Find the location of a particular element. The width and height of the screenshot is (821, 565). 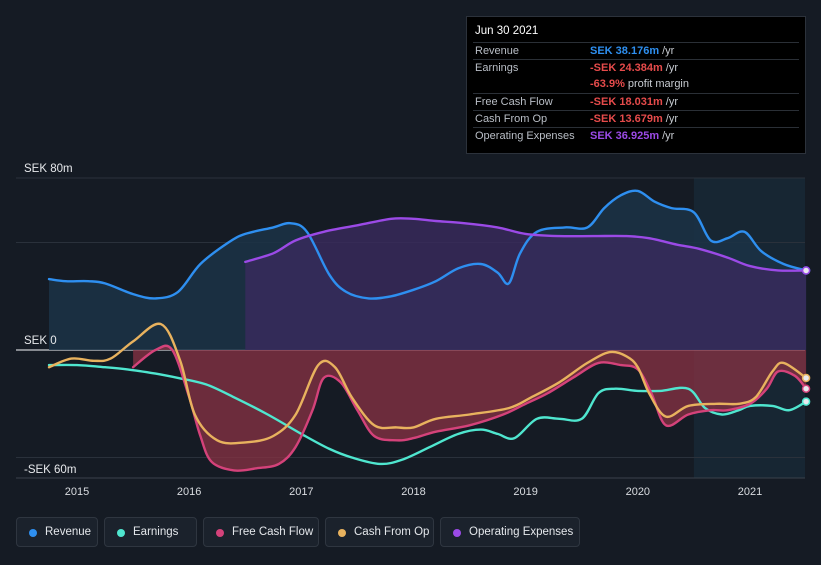

legend-label: Operating Expenses is located at coordinates (521, 532).